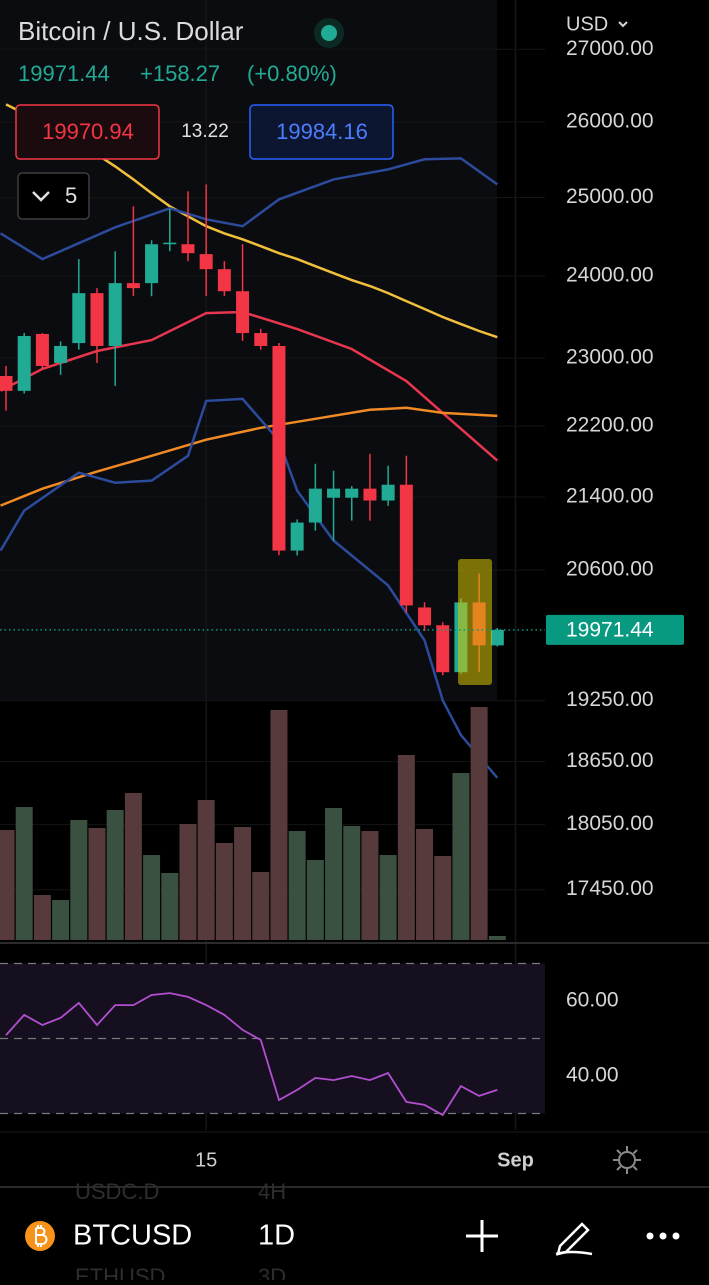 This screenshot has width=709, height=1285. What do you see at coordinates (71, 195) in the screenshot?
I see `indicator-count: 5` at bounding box center [71, 195].